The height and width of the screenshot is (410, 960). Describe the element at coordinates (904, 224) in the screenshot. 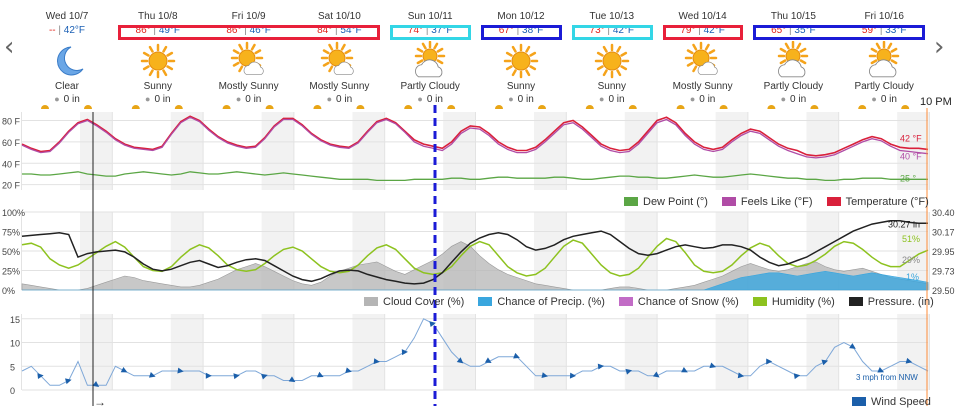

I see `pressure-end-label: 30.27 in` at that location.